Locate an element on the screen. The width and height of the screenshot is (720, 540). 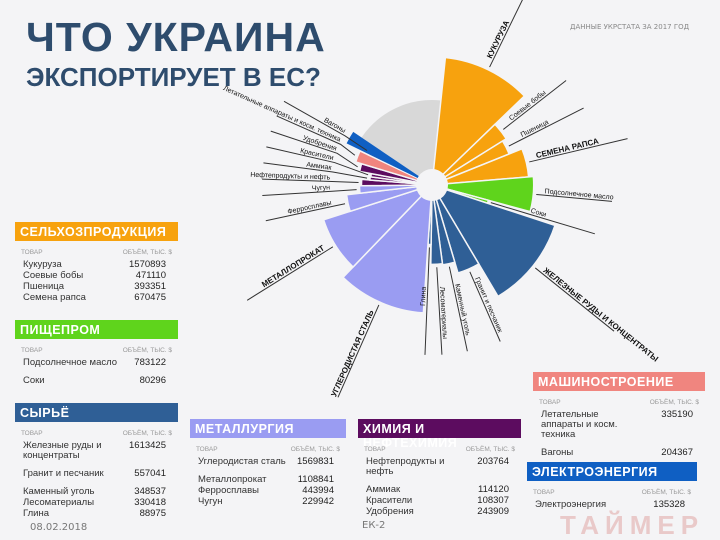
table-row: Гранит и песчаник 557041 is located at coordinates (97, 474).